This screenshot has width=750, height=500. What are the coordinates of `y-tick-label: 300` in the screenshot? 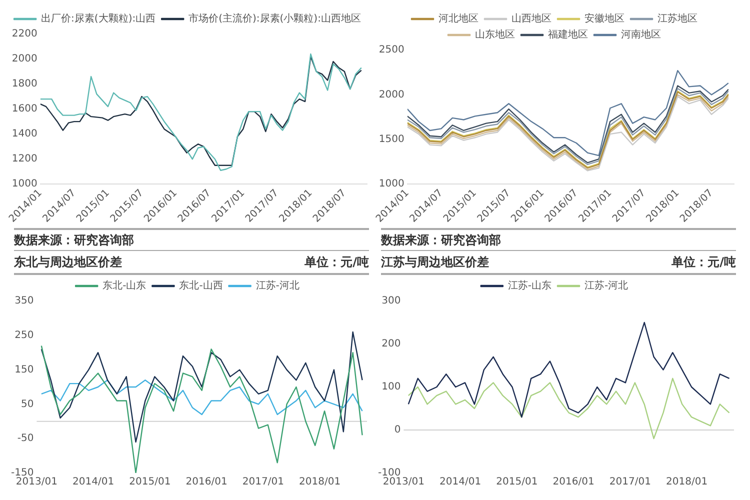 It's located at (391, 301).